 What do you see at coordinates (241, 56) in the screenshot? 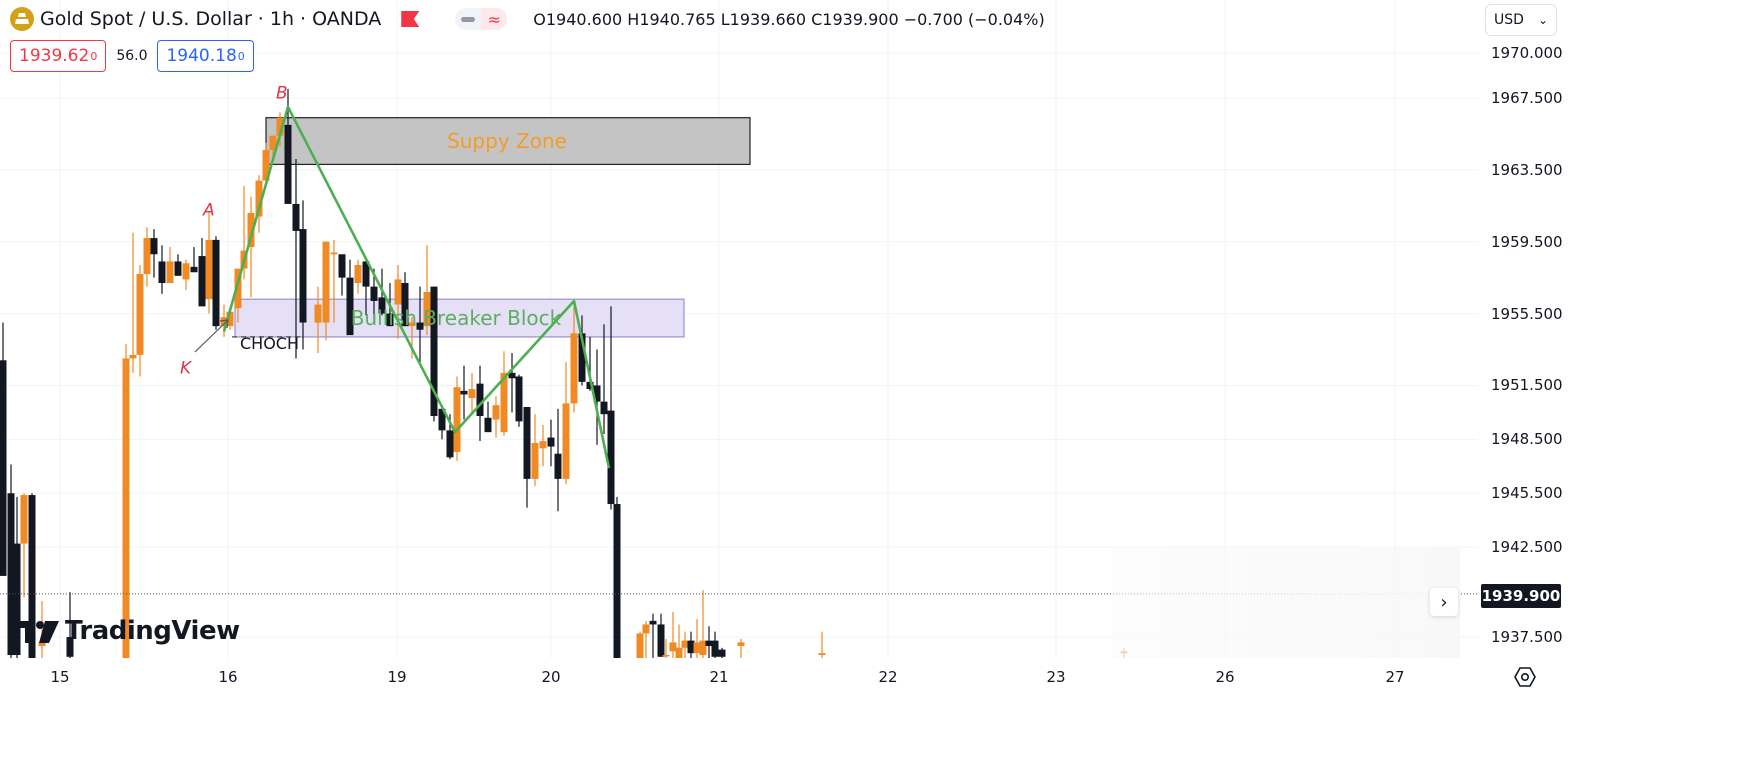
I see `buy-price-fraction: 0` at bounding box center [241, 56].